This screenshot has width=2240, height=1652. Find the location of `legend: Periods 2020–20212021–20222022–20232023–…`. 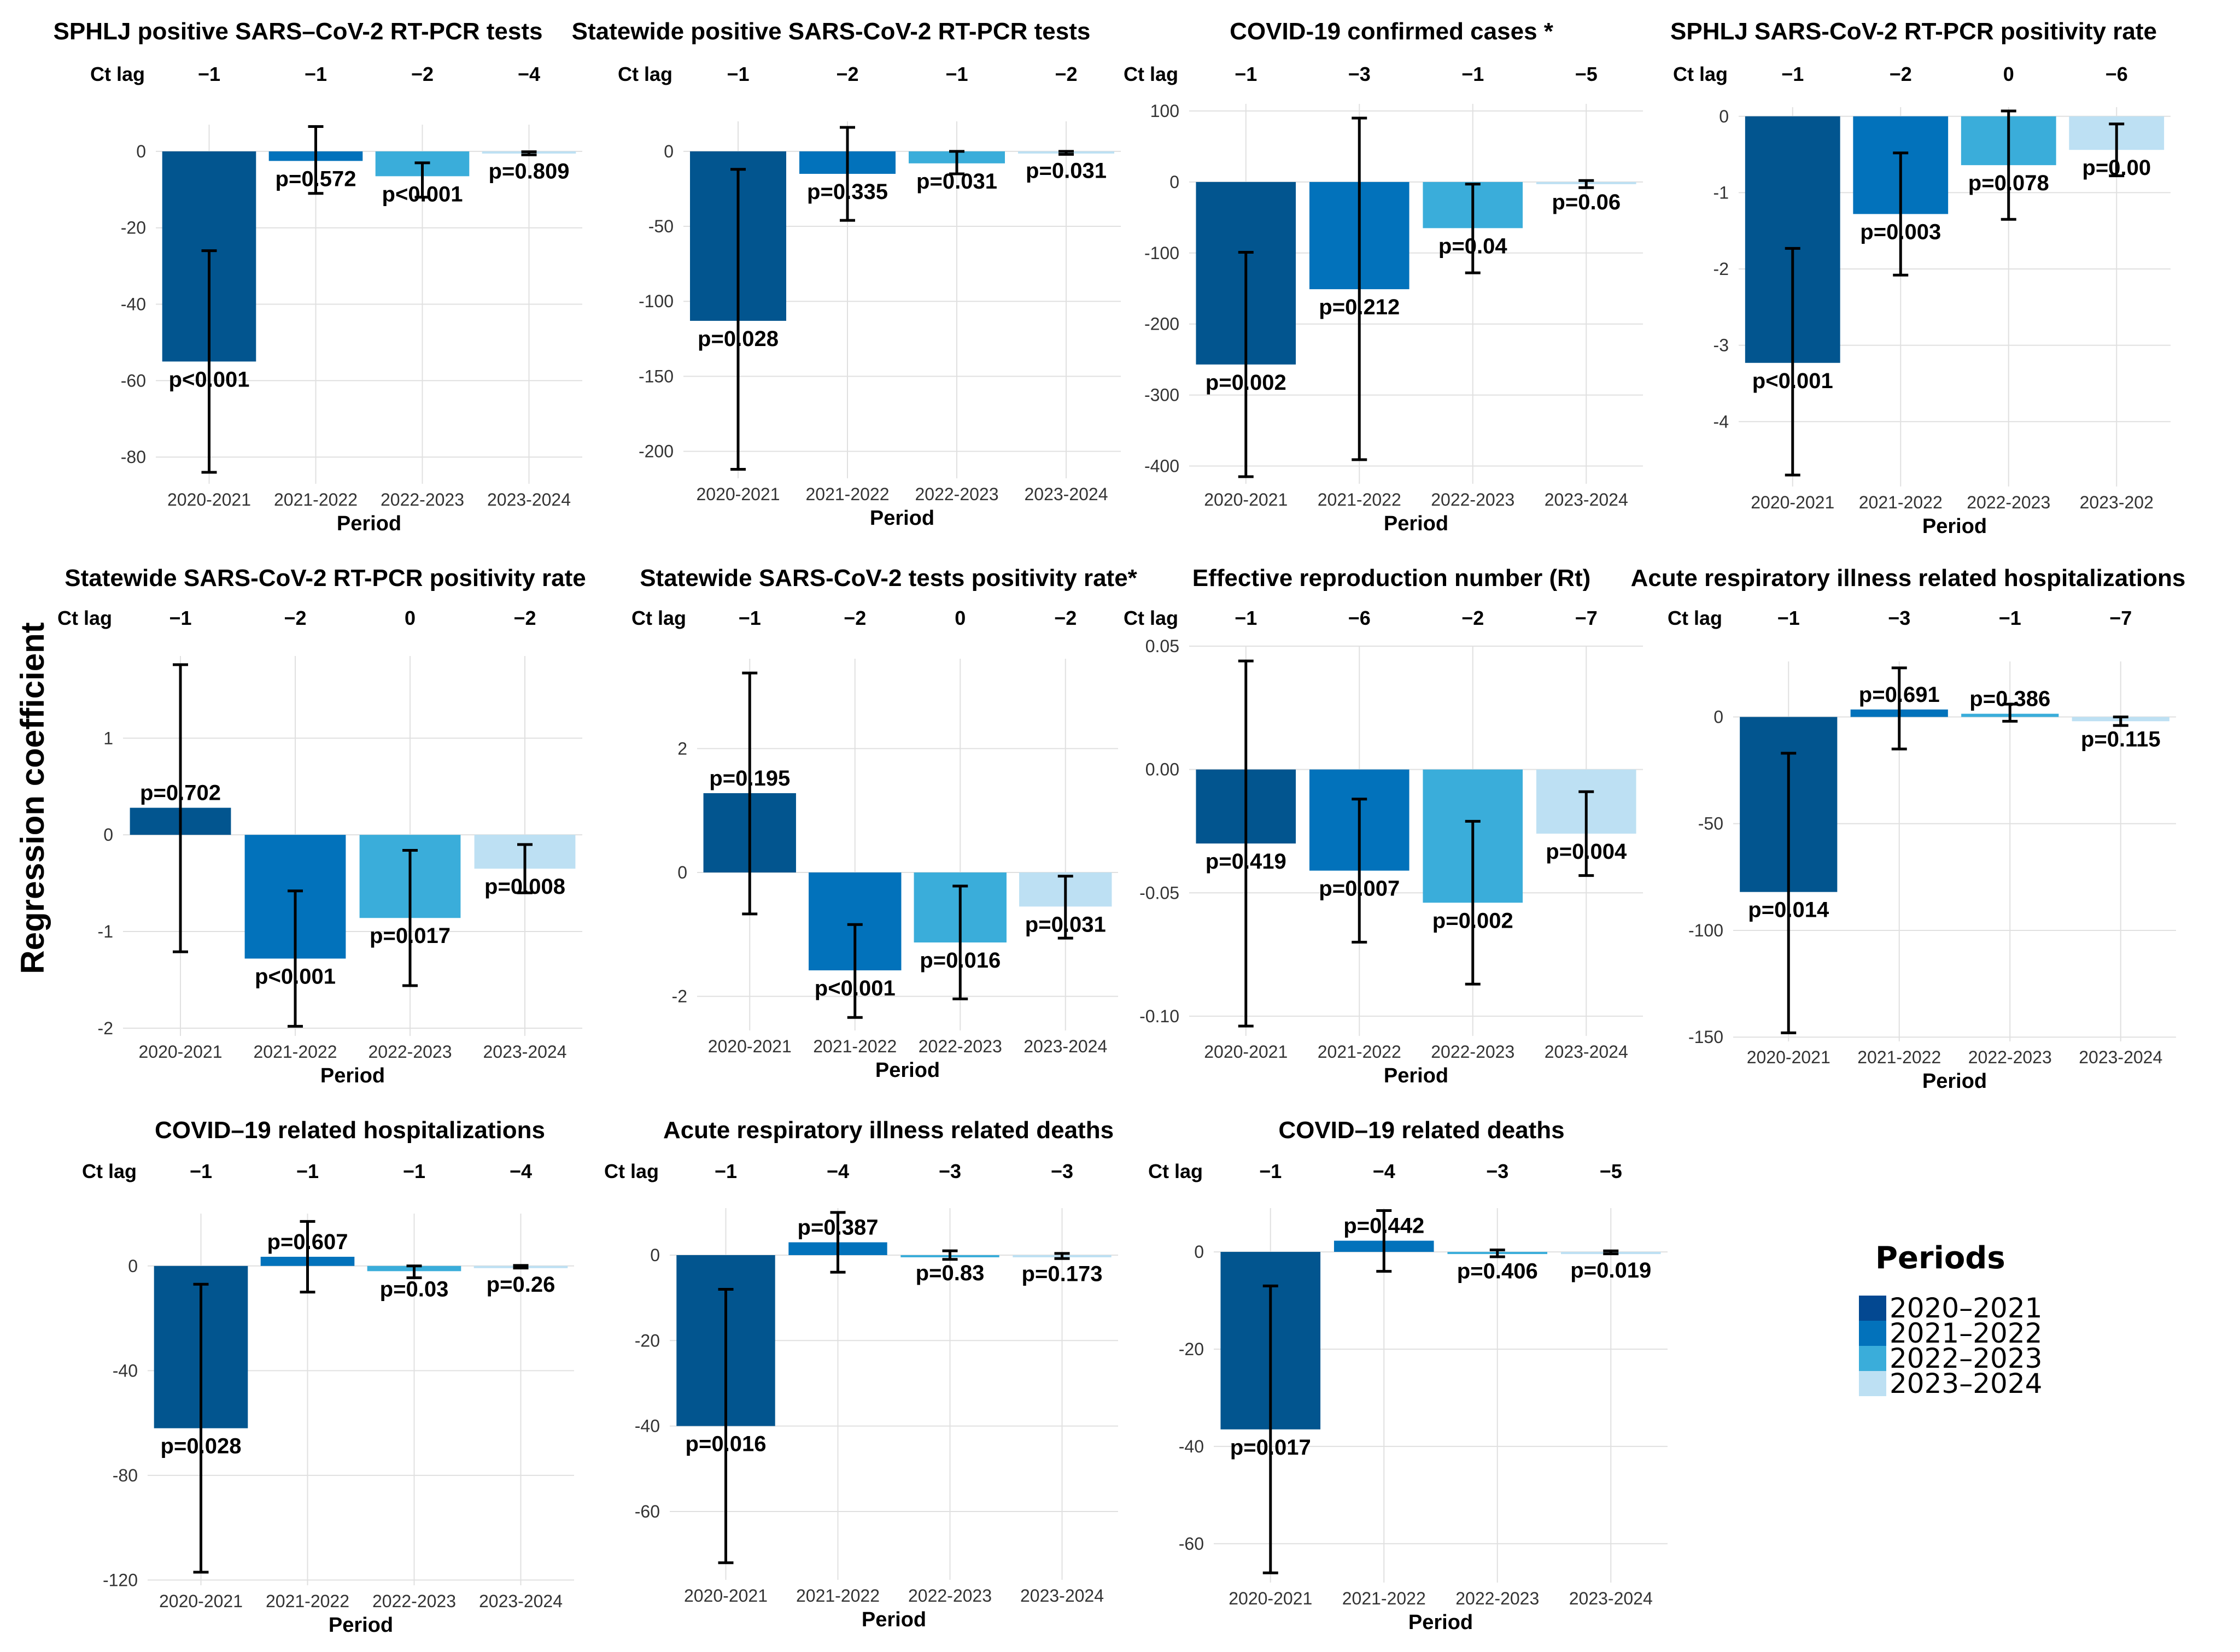

legend: Periods 2020–20212021–20222022–20232023–… is located at coordinates (1951, 1320).